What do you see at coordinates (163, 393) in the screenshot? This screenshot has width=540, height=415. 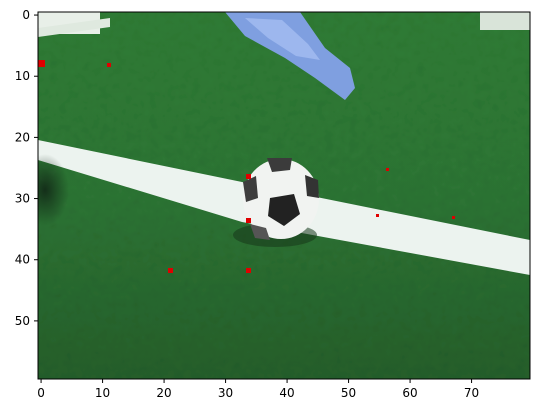 I see `x-tick-label: 20` at bounding box center [163, 393].